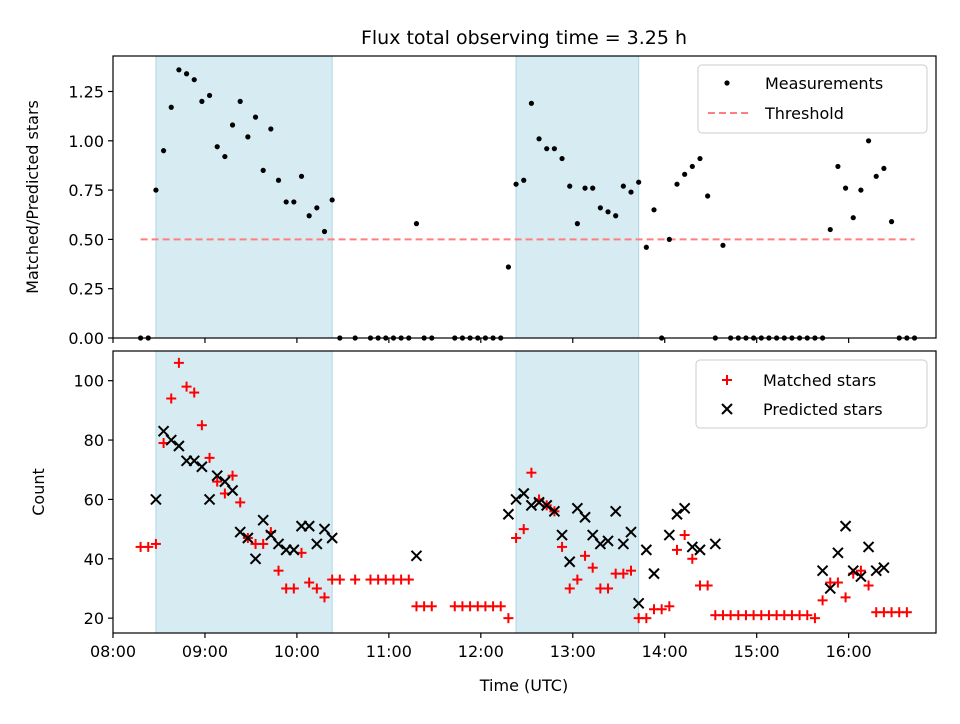 The height and width of the screenshot is (724, 960). I want to click on bottom-ytick-label-3: 80, so click(94, 440).